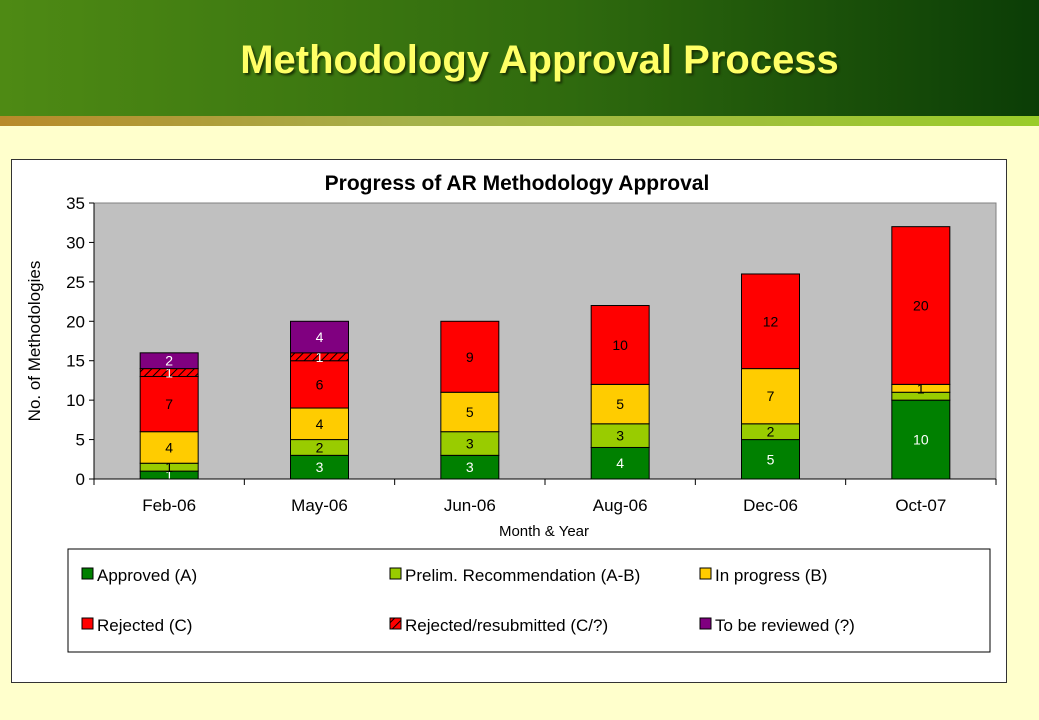 The image size is (1039, 720). Describe the element at coordinates (470, 505) in the screenshot. I see `x-tick-label: Jun-06` at that location.